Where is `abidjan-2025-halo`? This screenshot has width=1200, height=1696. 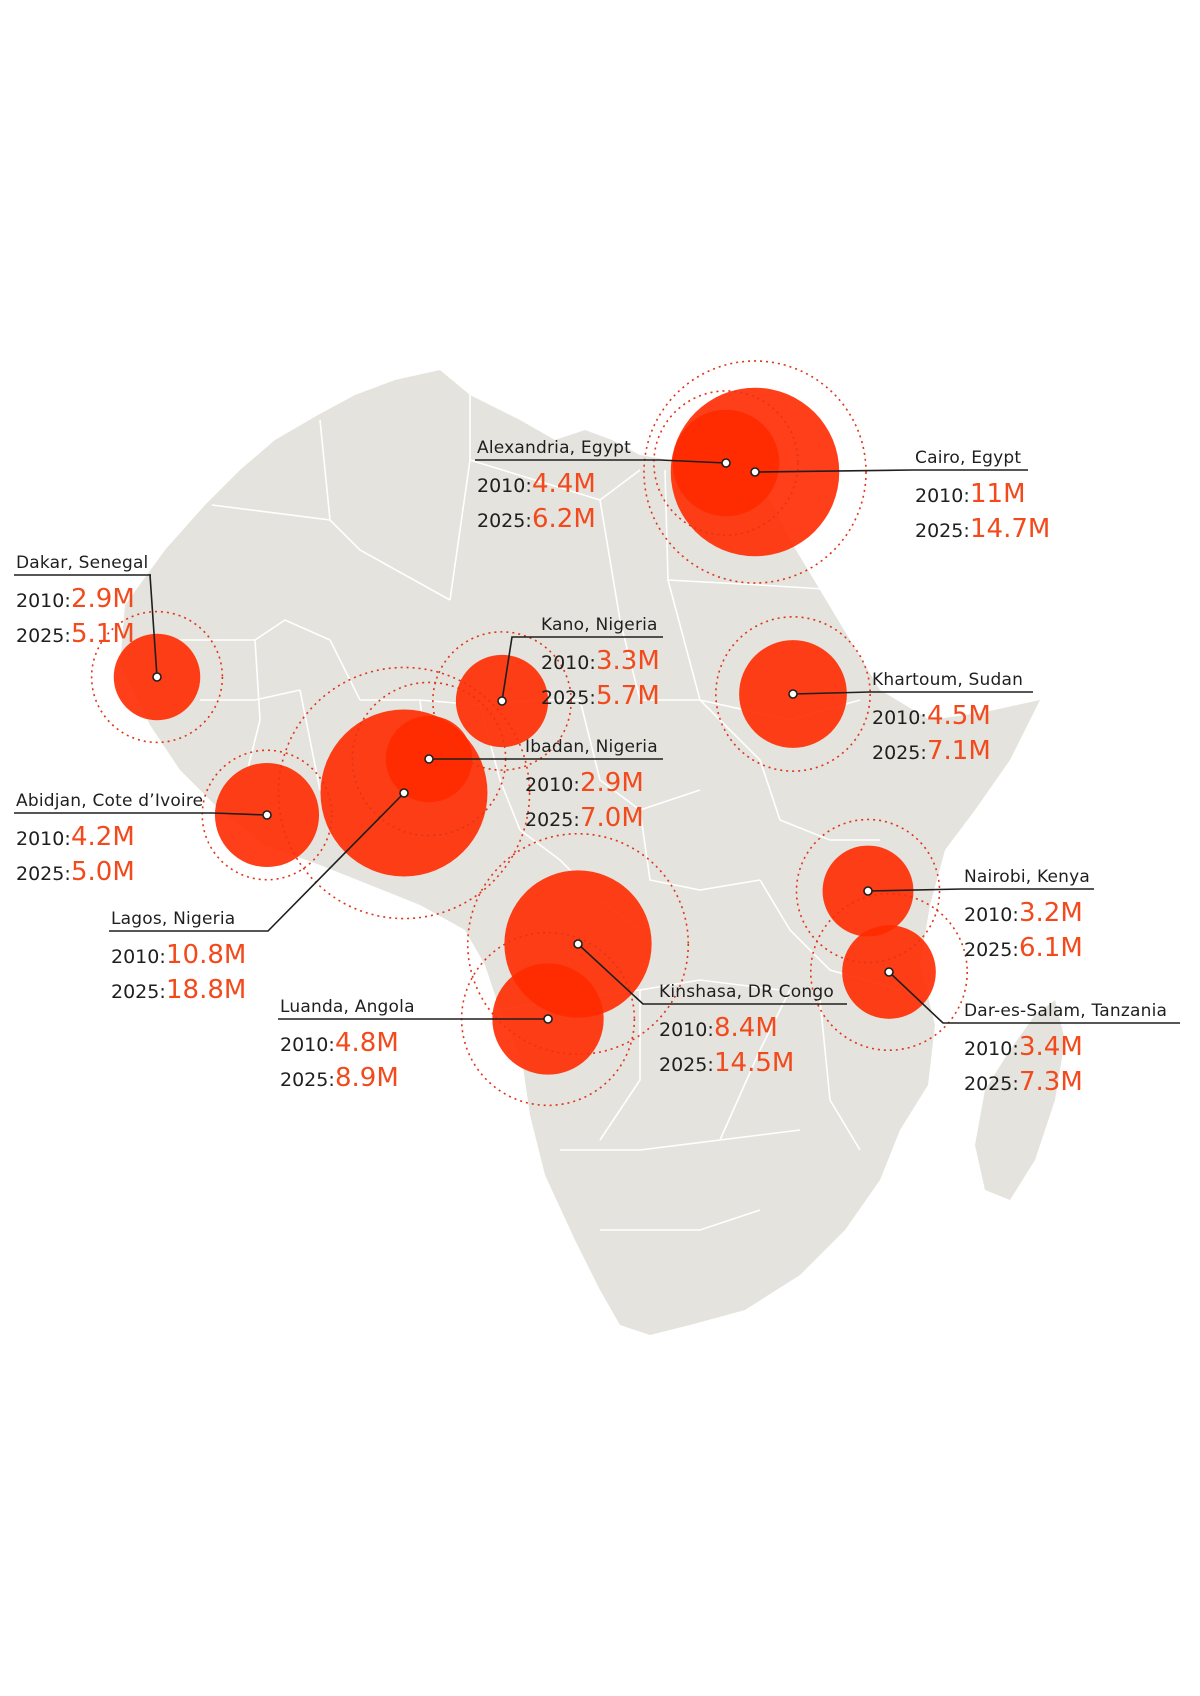
abidjan-2025-halo is located at coordinates (267, 815).